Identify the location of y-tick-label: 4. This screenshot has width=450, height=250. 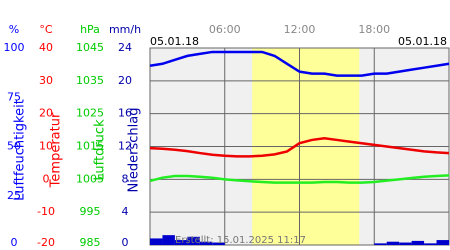
(125, 211).